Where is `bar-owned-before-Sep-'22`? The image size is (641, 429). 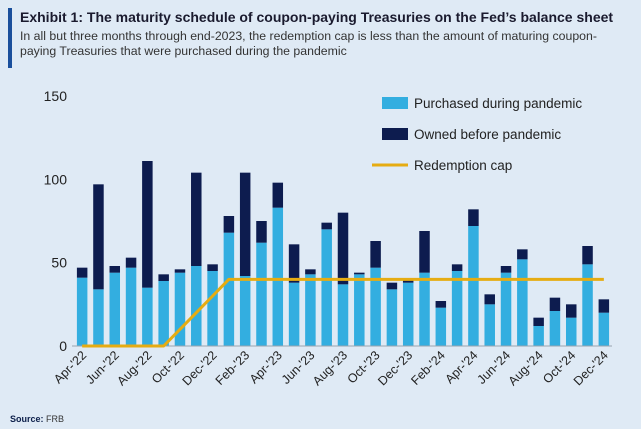
bar-owned-before-Sep-'22 is located at coordinates (163, 277).